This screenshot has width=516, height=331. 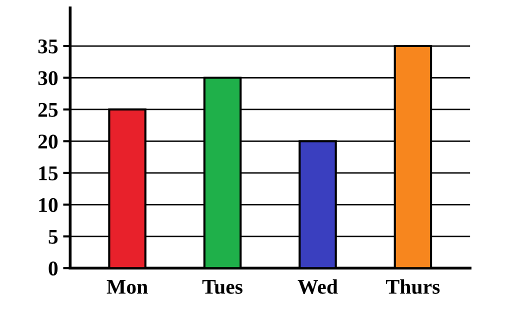 What do you see at coordinates (48, 141) in the screenshot?
I see `y-tick-label: 20` at bounding box center [48, 141].